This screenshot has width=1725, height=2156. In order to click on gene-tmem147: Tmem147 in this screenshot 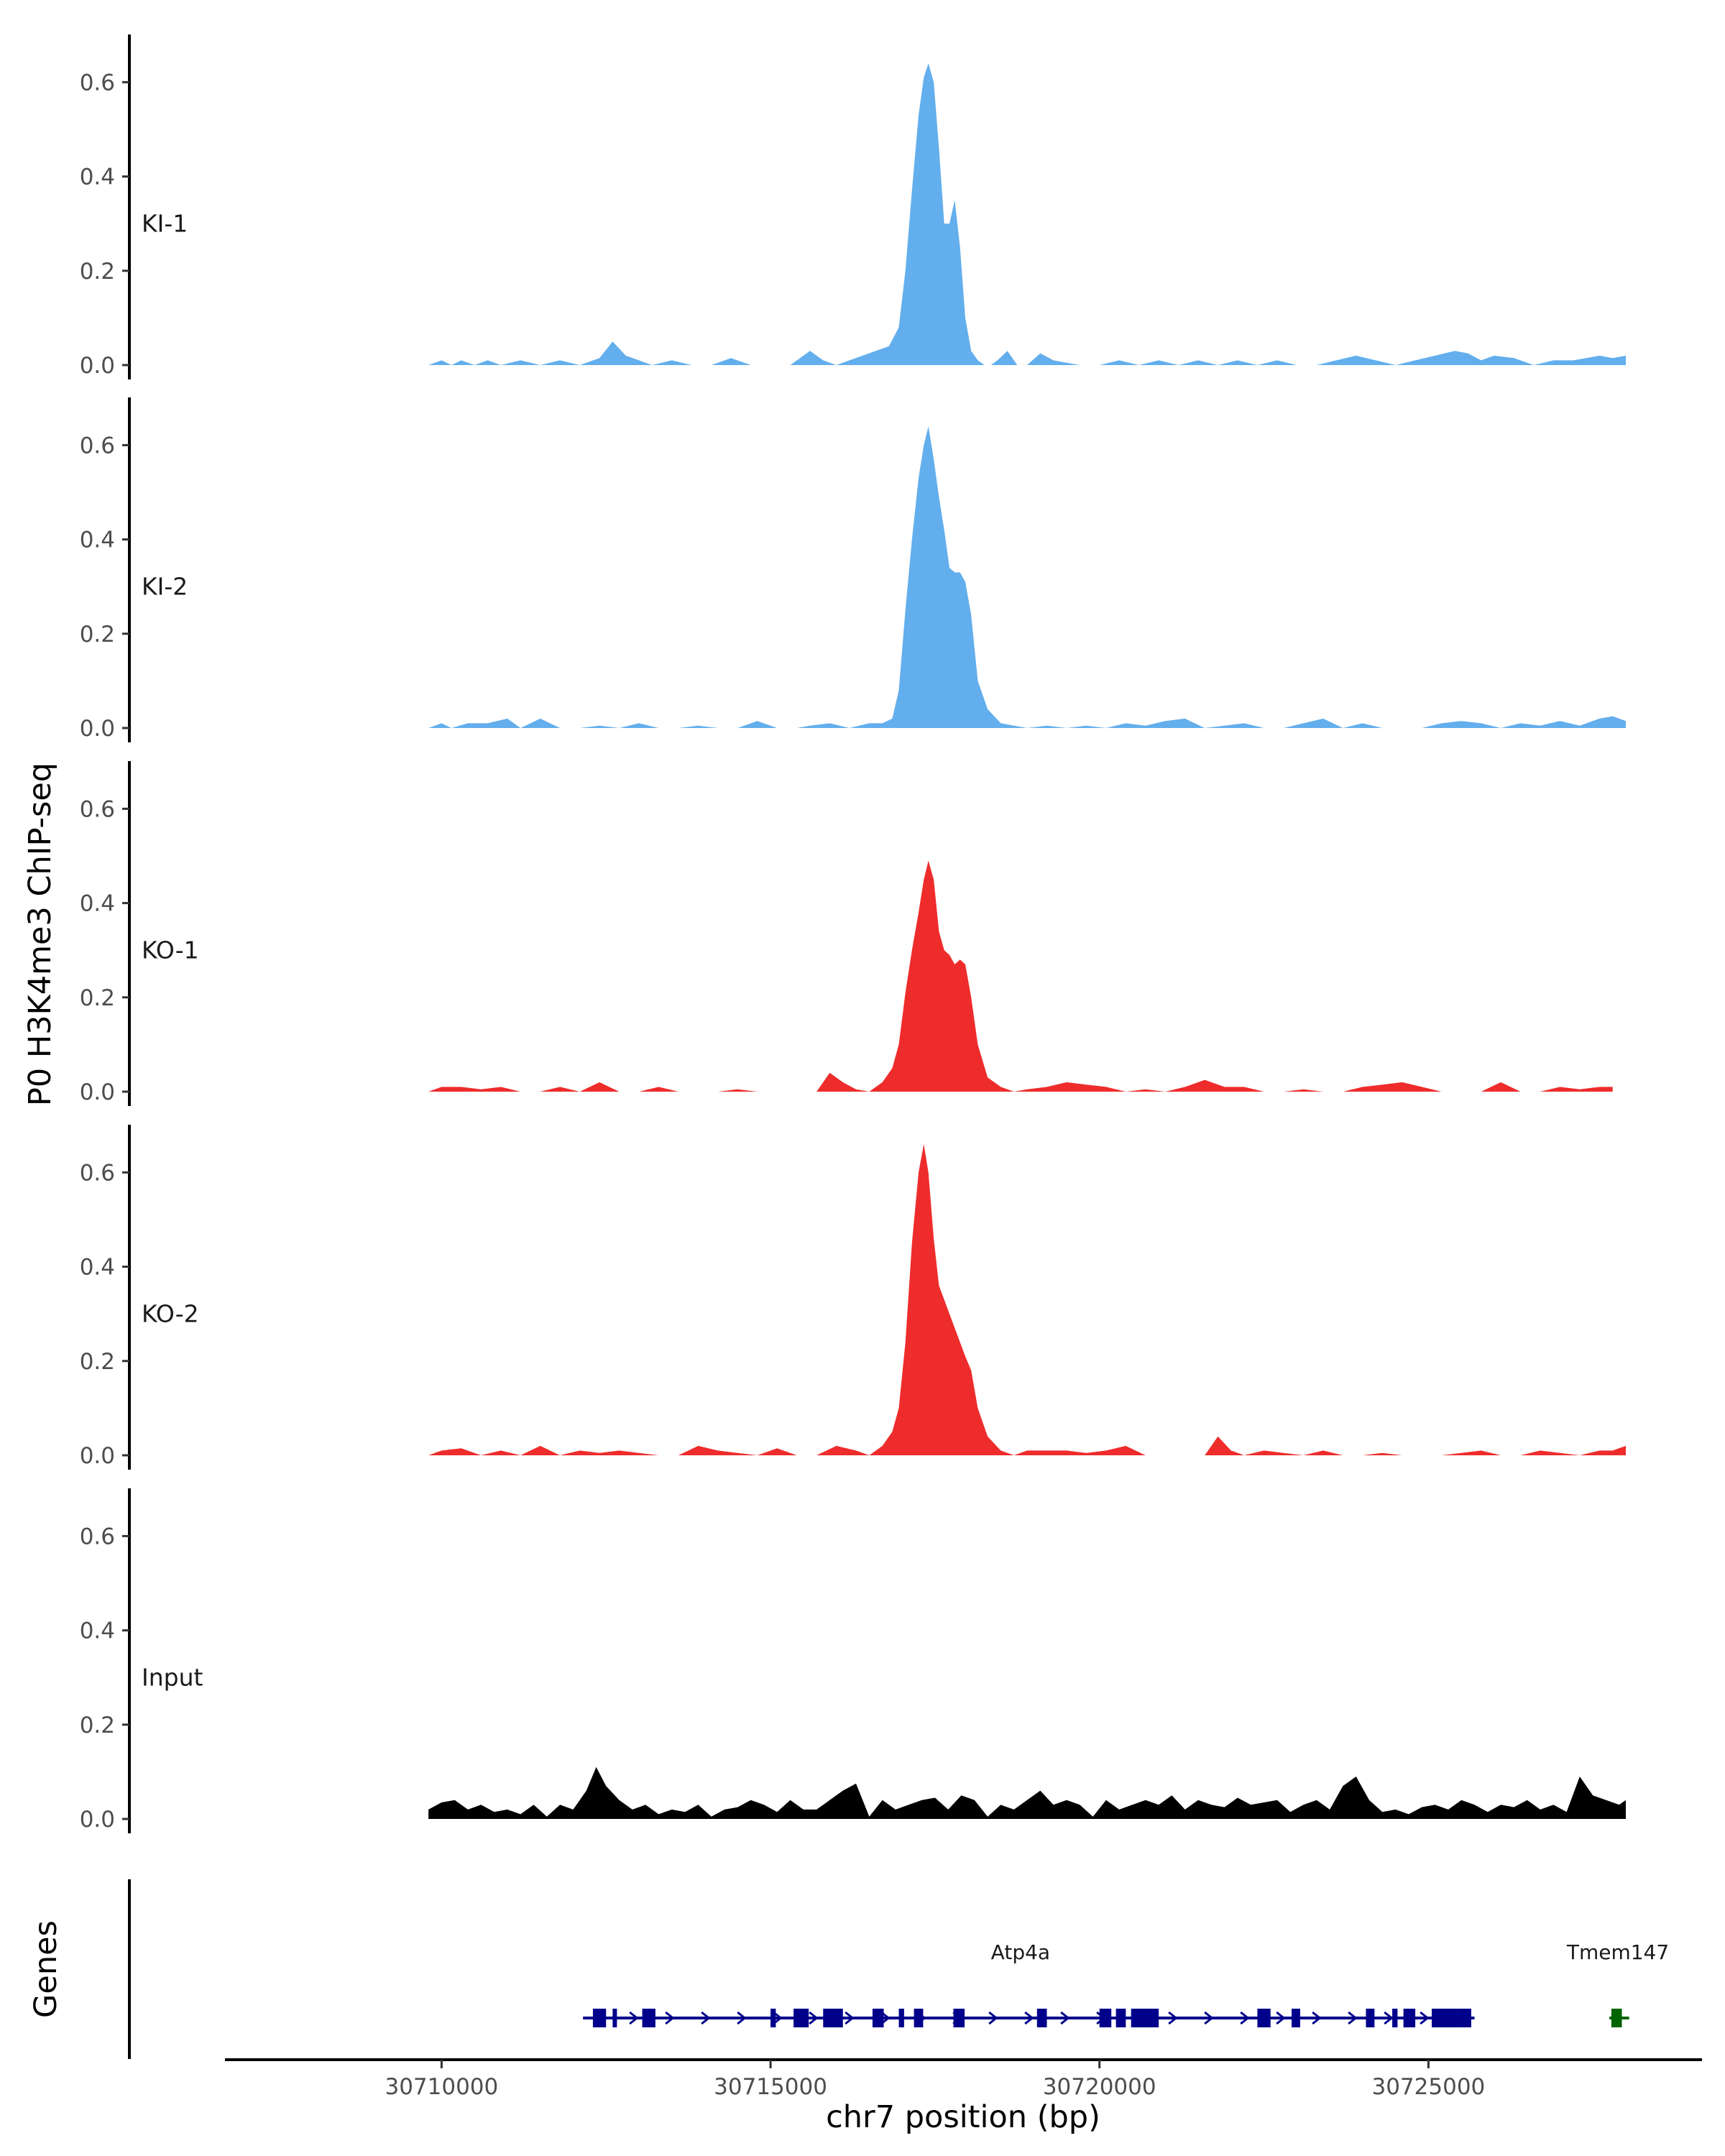, I will do `click(1617, 1984)`.